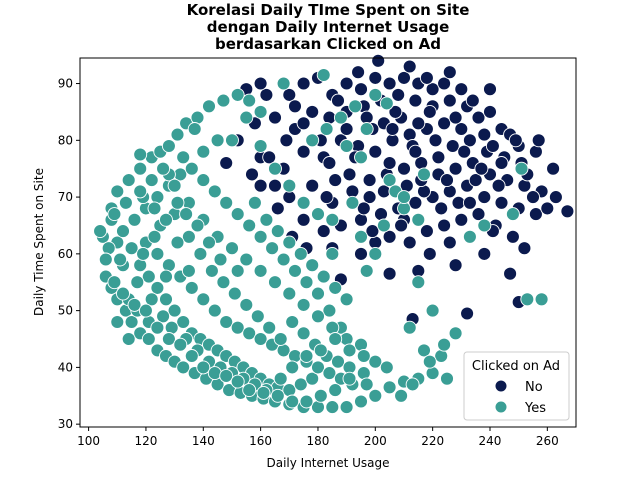 The image size is (640, 480). What do you see at coordinates (65, 84) in the screenshot?
I see `y-tick-label: 90` at bounding box center [65, 84].